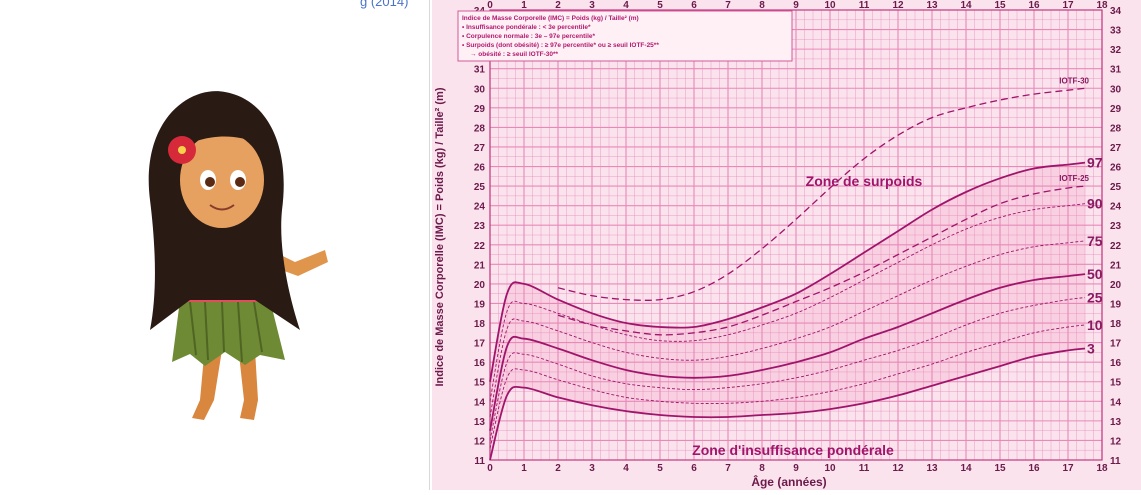 The height and width of the screenshot is (495, 1141). Describe the element at coordinates (480, 363) in the screenshot. I see `y-tick-left: 16` at that location.